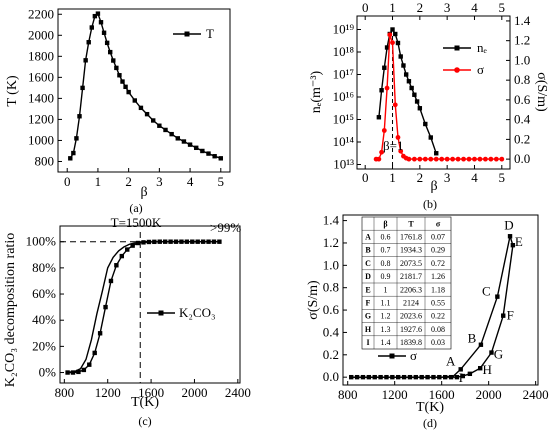 Image resolution: width=550 pixels, height=434 pixels. What do you see at coordinates (411, 329) in the screenshot?
I see `panel-d-table-cell: 1927.6` at bounding box center [411, 329].